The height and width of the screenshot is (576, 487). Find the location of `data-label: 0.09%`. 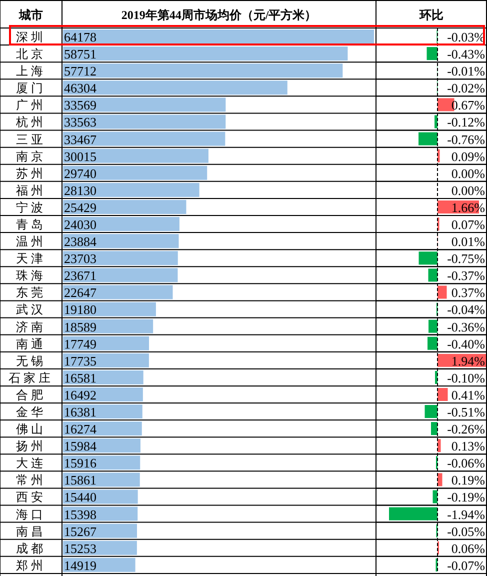

data-label: 0.09% is located at coordinates (468, 156).